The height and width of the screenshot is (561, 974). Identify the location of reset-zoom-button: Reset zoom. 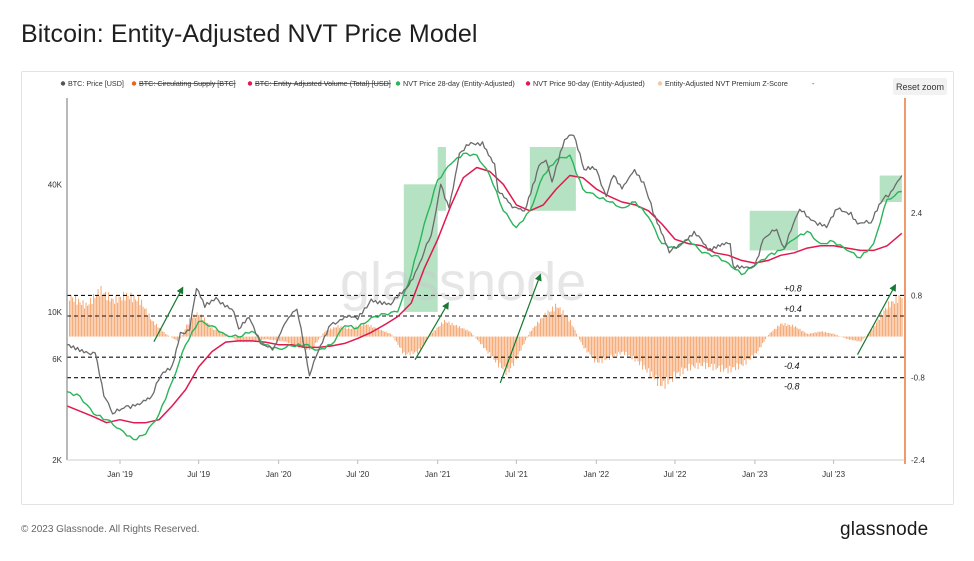
(920, 86).